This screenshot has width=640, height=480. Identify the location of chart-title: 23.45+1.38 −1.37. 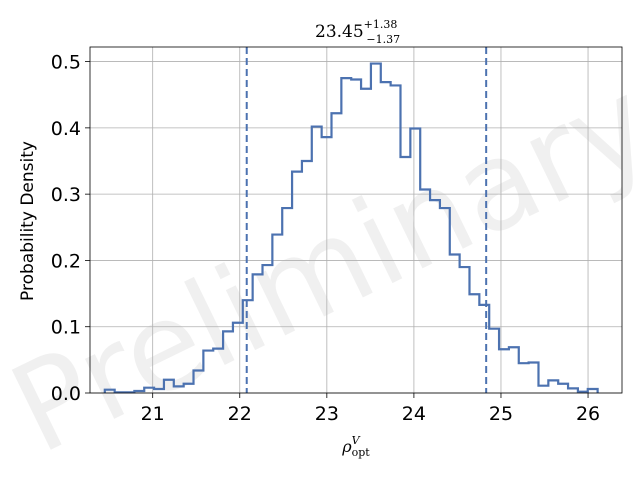
(357, 32).